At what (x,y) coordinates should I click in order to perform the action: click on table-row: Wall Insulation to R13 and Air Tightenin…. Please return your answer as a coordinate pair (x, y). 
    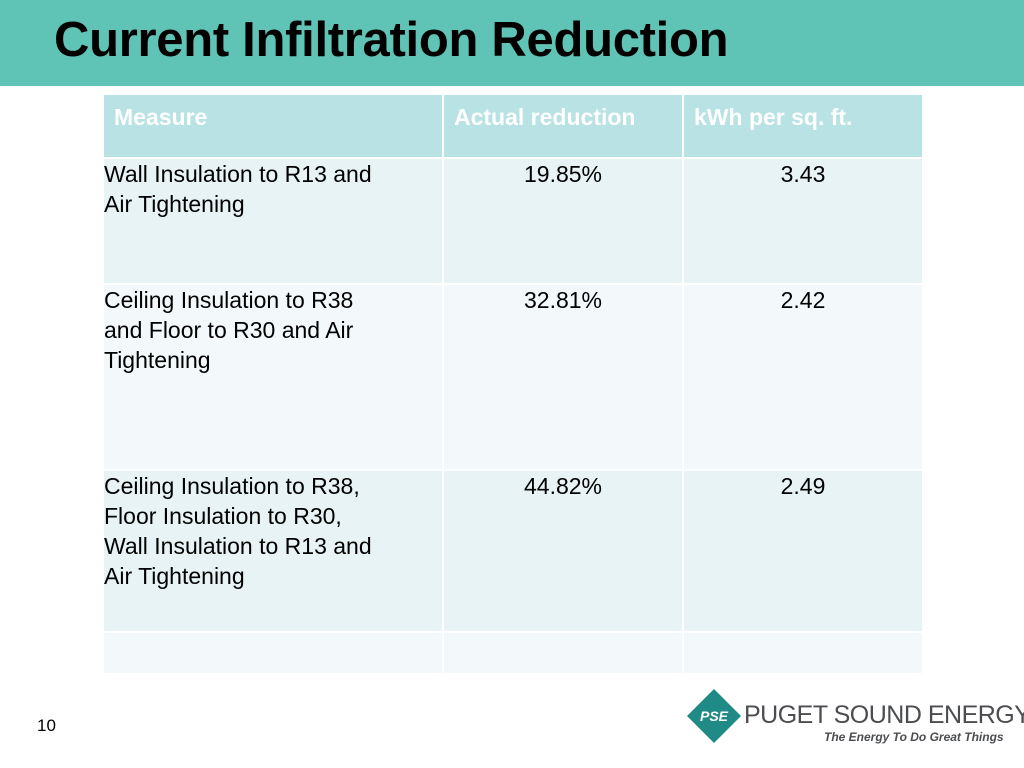
    Looking at the image, I should click on (513, 221).